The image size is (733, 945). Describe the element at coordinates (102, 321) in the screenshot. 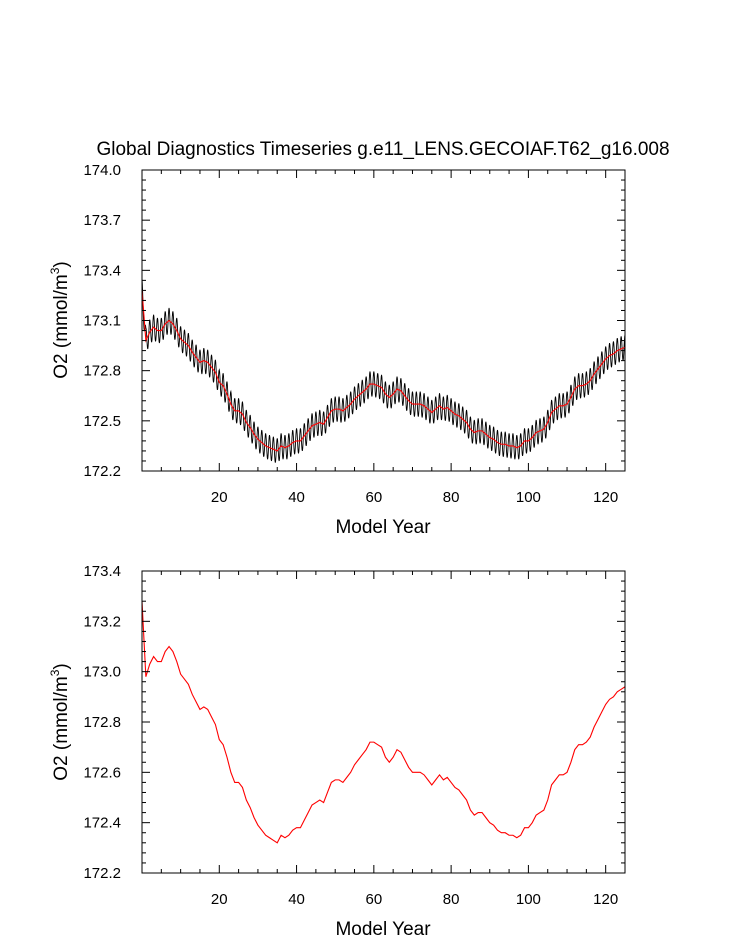

I see `y-tick-label: 173.1` at that location.